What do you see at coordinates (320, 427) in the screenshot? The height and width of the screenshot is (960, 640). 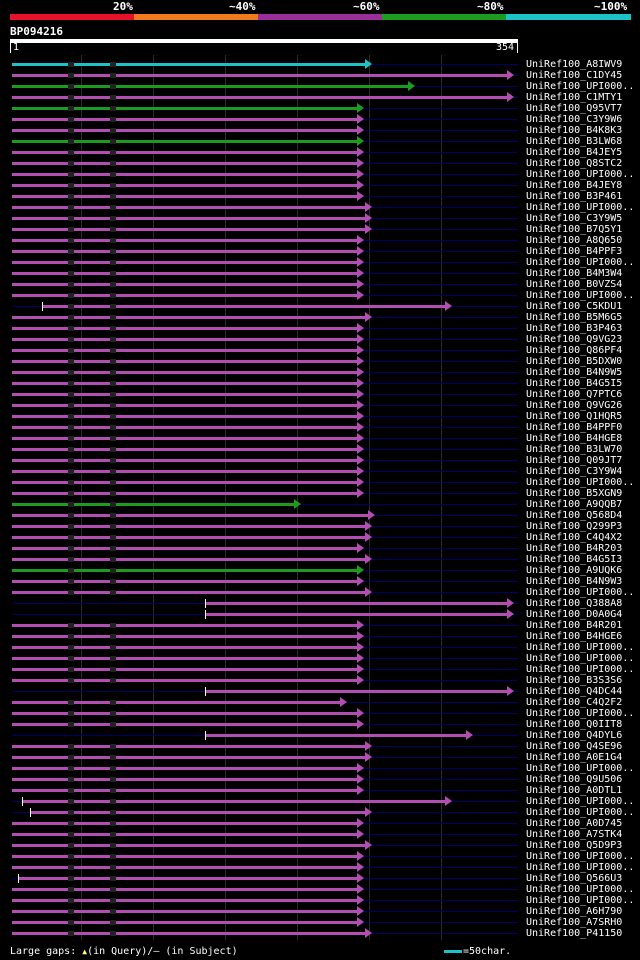 I see `hit-row: UniRef100_B4PPF0` at bounding box center [320, 427].